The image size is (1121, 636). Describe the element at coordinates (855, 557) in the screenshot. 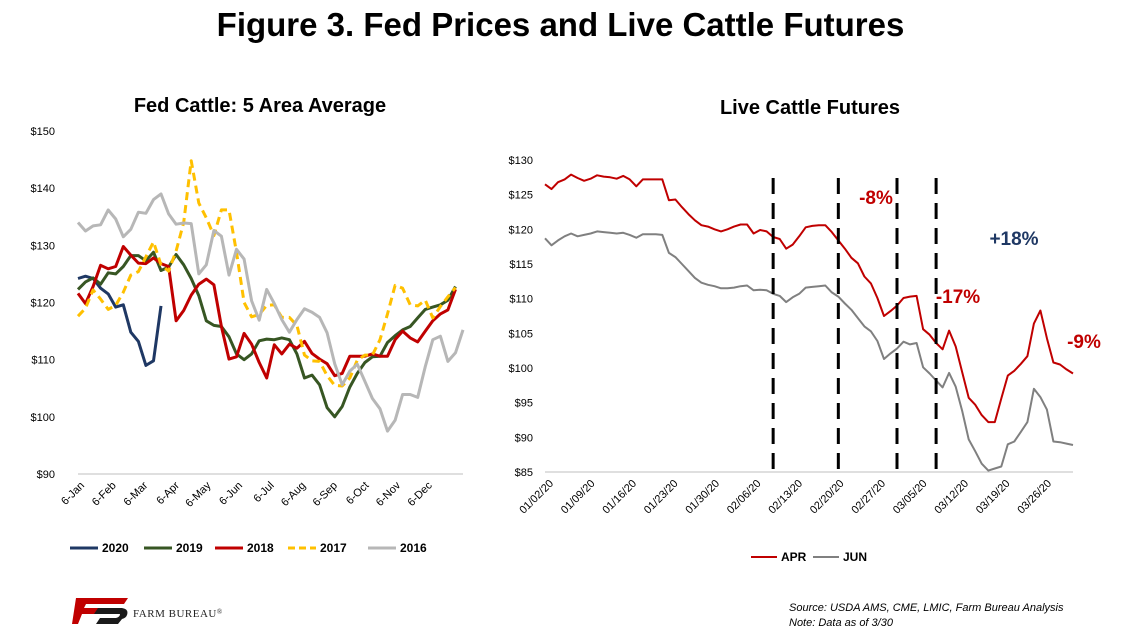

I see `legend-label-JUN: JUN` at that location.